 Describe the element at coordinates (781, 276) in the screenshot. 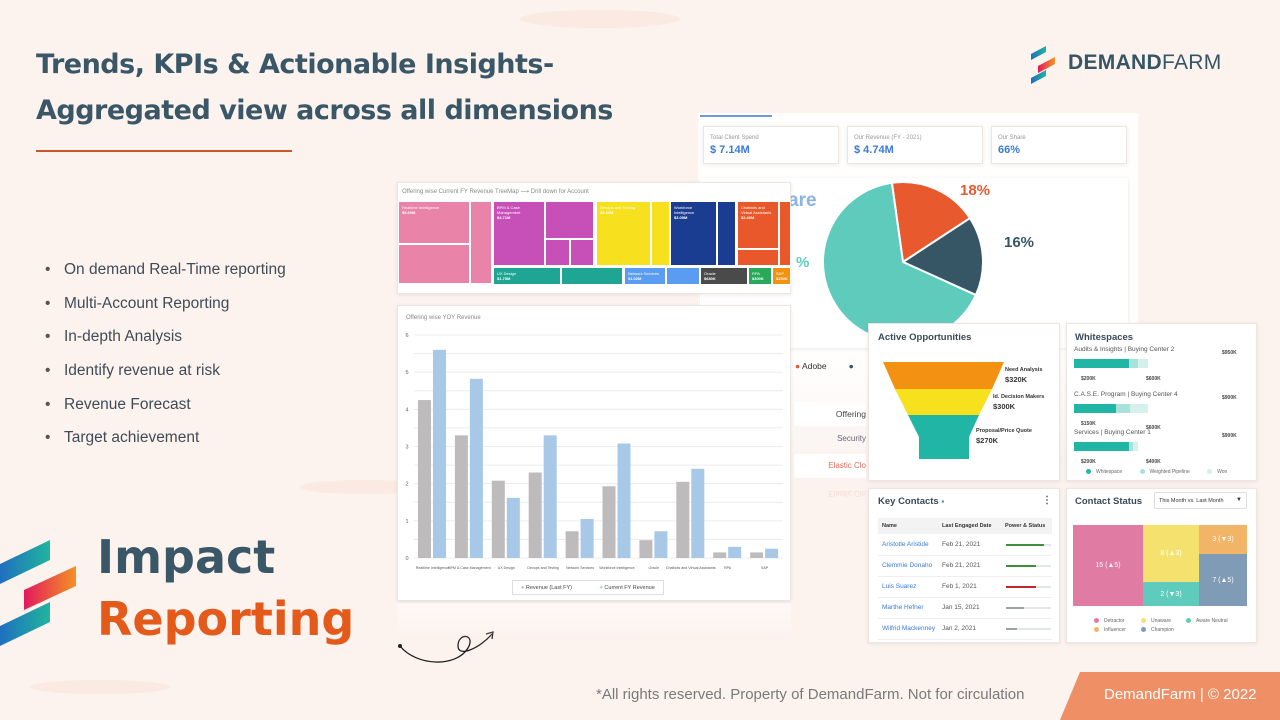

I see `treemap-tile: SAP $250K` at that location.